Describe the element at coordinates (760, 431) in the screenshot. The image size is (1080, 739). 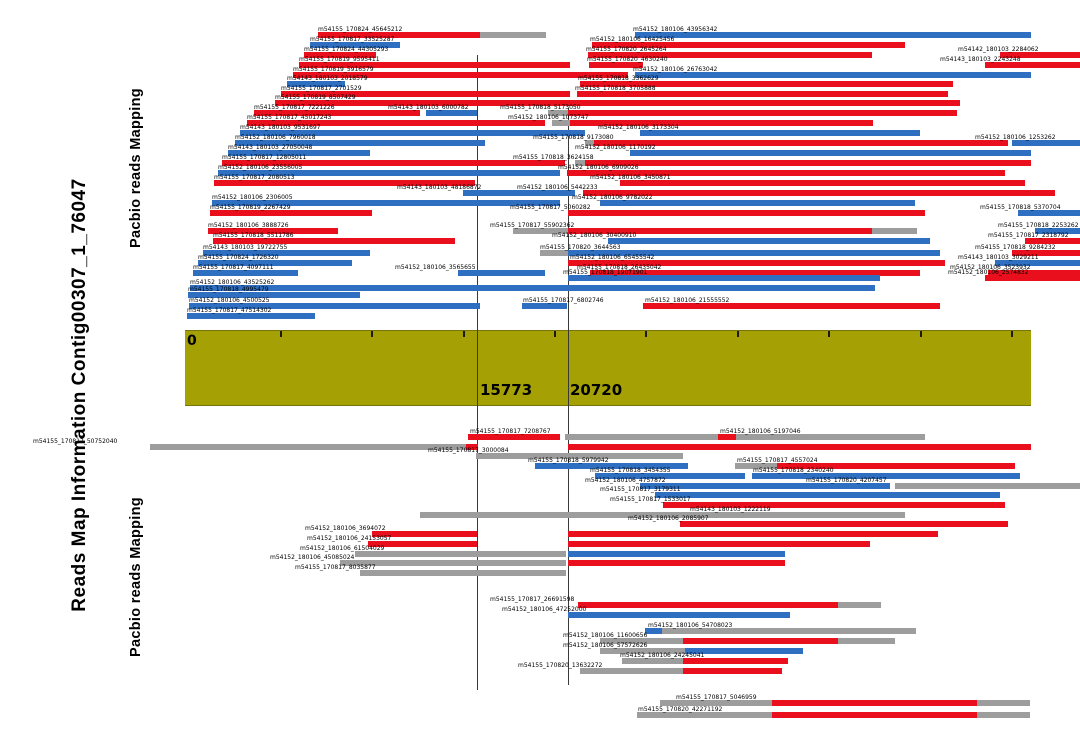
I see `read-label: m54152_180106_5197046` at that location.